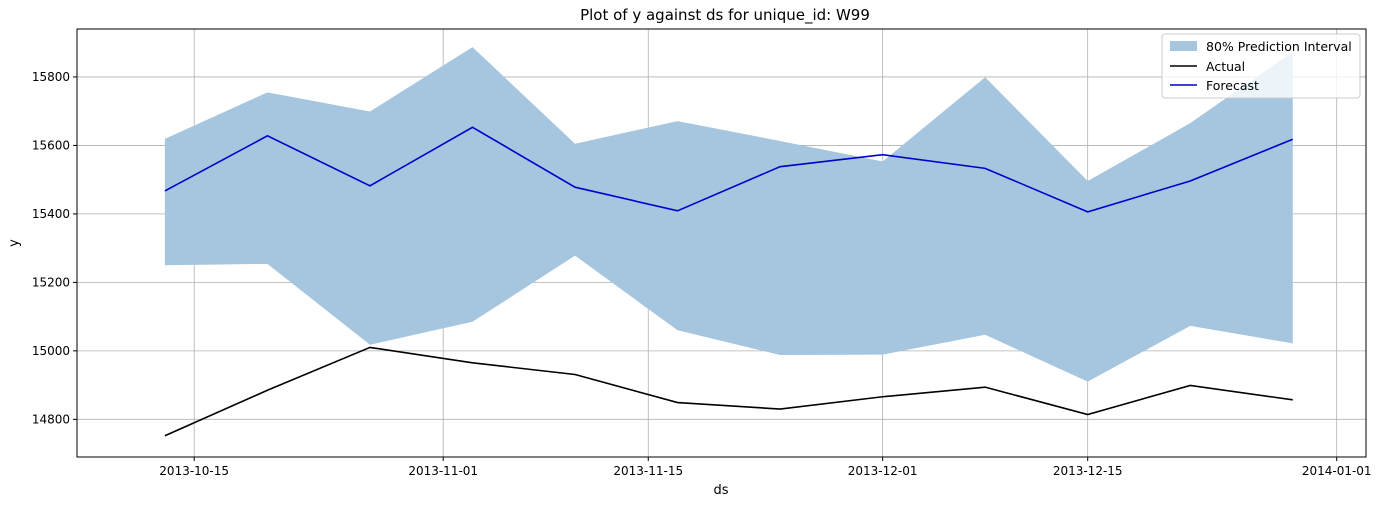  What do you see at coordinates (1232, 85) in the screenshot?
I see `legend-label-forecast: Forecast` at bounding box center [1232, 85].